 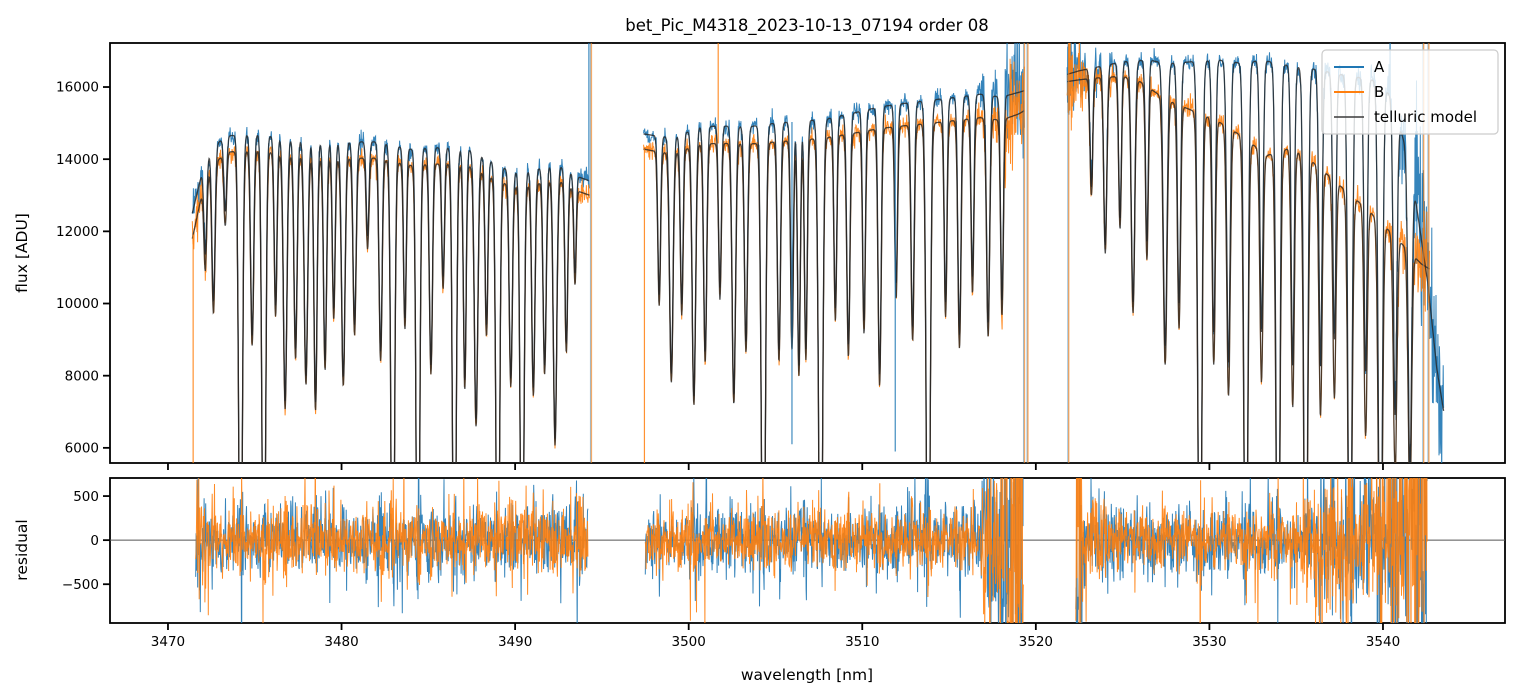 I want to click on flux-tick-label: 12000, so click(x=77, y=232).